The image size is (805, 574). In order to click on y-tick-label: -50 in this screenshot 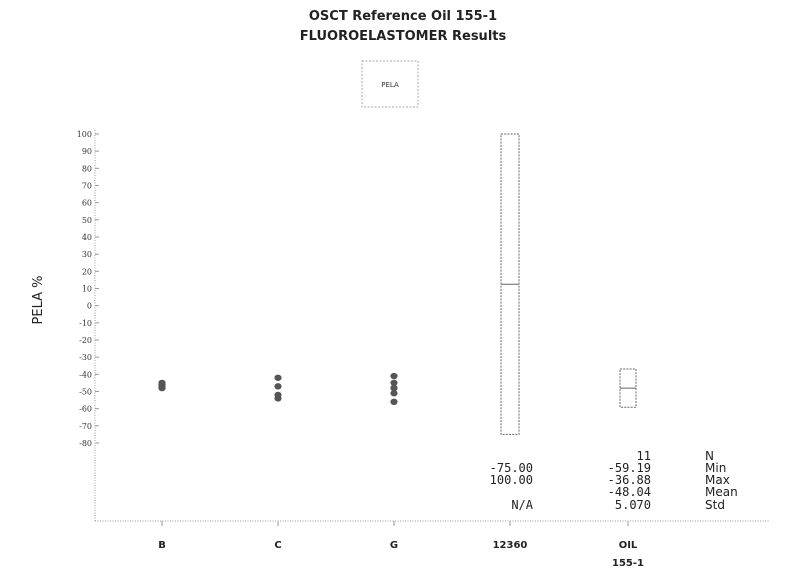, I will do `click(85, 392)`.